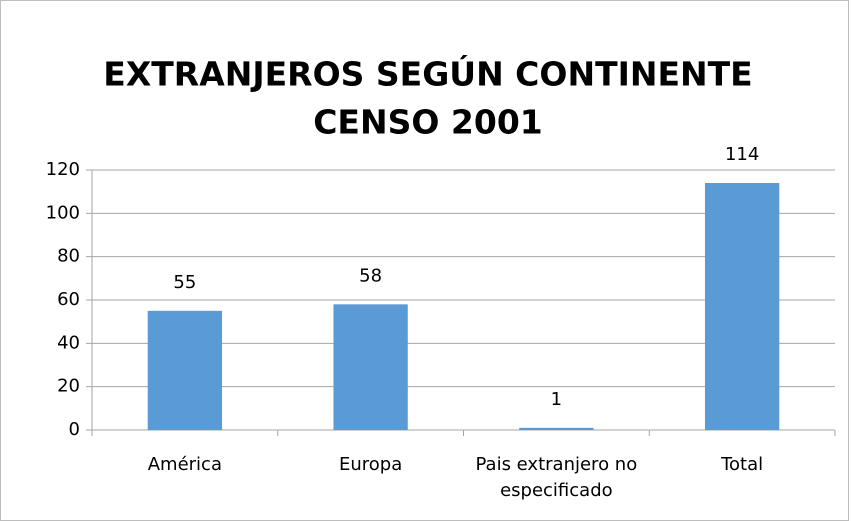  What do you see at coordinates (370, 275) in the screenshot?
I see `data-label: 58` at bounding box center [370, 275].